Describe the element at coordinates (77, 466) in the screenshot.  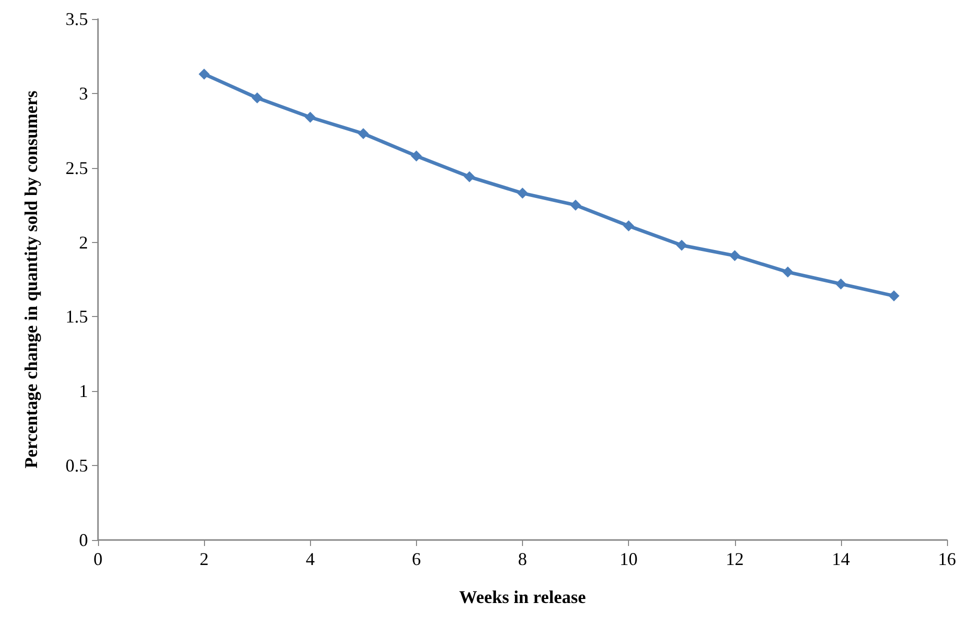
I see `y-tick-label: 0.5` at that location.